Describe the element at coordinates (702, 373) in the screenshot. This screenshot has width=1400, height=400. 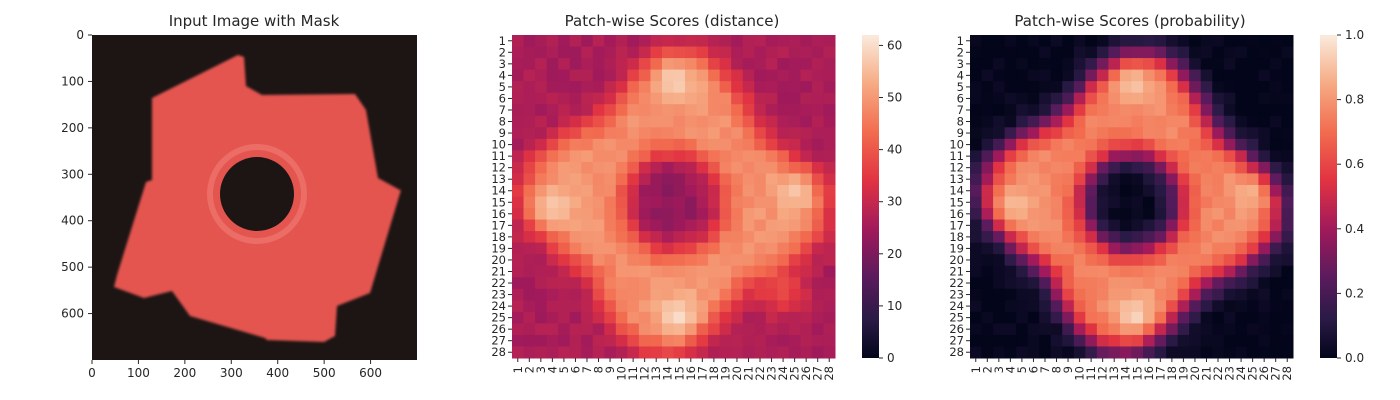
I see `x-tick-label: 17` at that location.